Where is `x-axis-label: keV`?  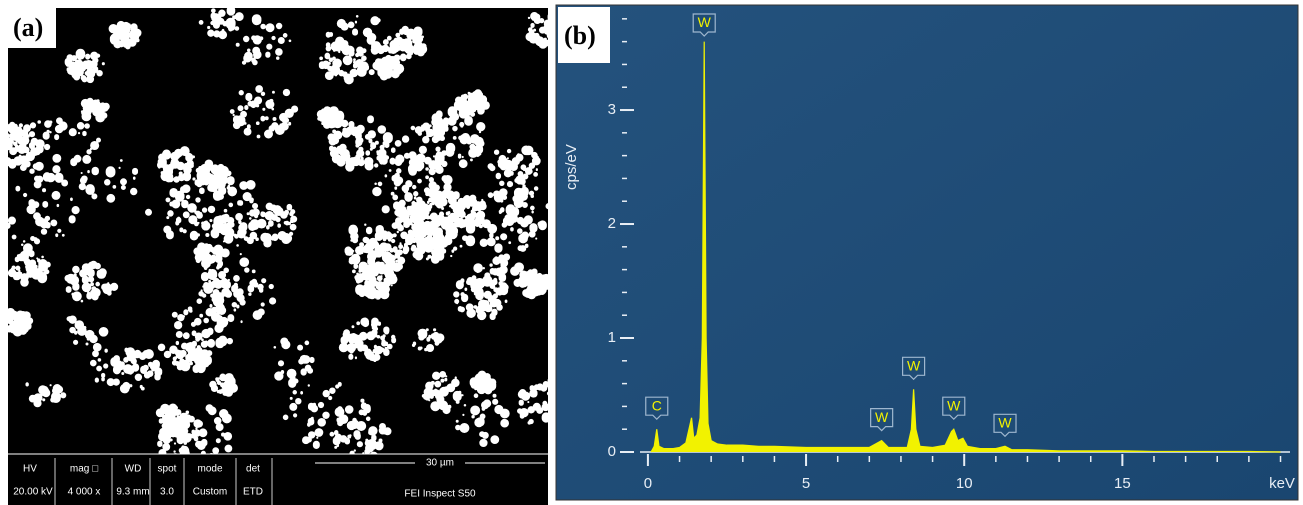
x-axis-label: keV is located at coordinates (1282, 483).